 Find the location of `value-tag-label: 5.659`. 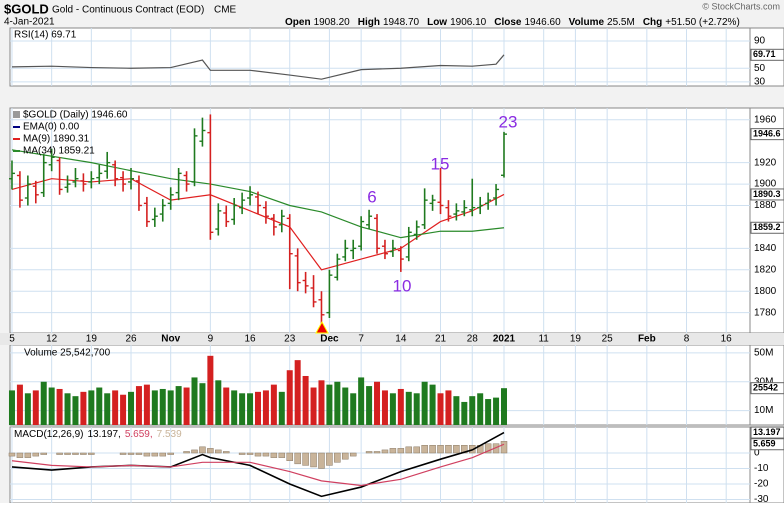

value-tag-label: 5.659 is located at coordinates (764, 444).